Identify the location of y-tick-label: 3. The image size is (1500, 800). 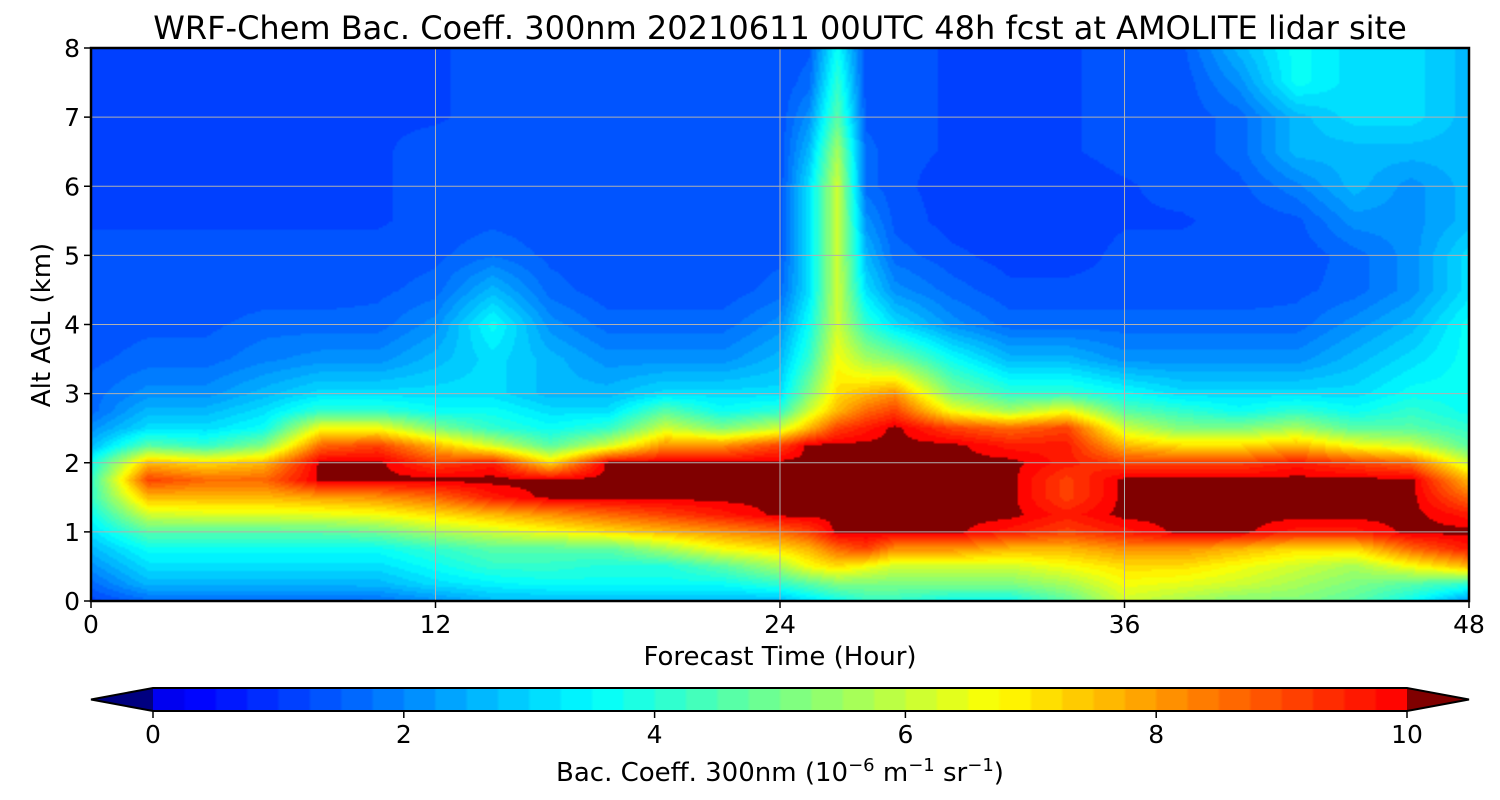
(72, 394).